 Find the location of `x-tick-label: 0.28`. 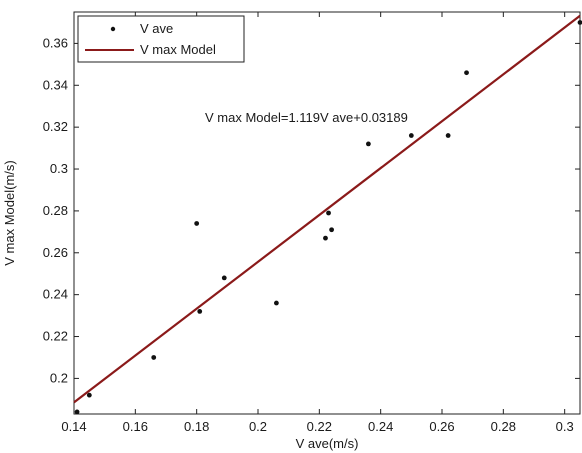

x-tick-label: 0.28 is located at coordinates (503, 426).